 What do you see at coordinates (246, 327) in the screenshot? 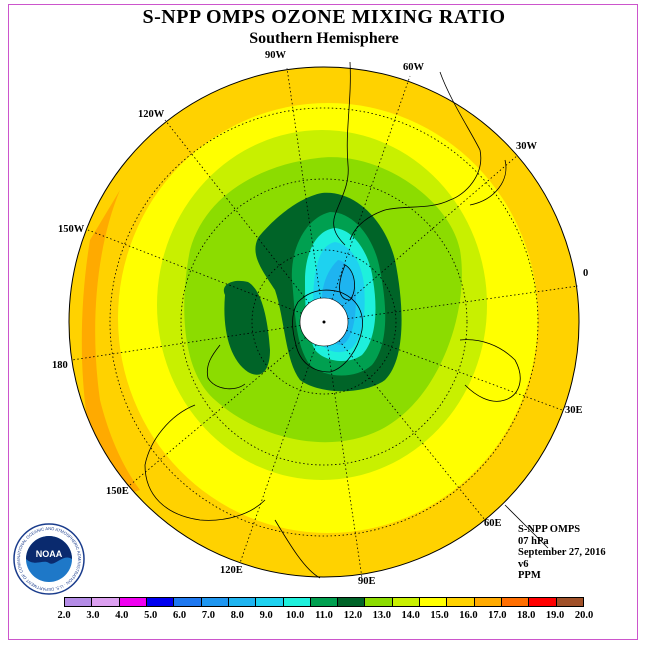
I see `band-12-patch` at bounding box center [246, 327].